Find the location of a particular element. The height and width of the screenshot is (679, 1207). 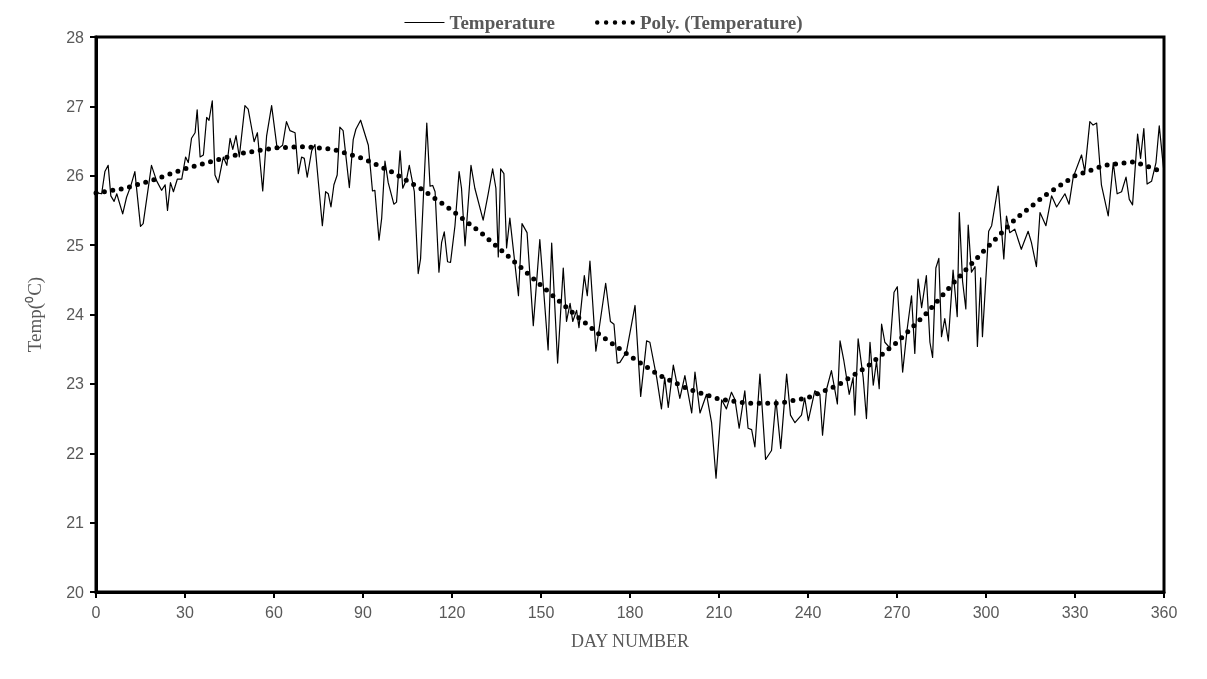

x-tick-label: 90 is located at coordinates (363, 612).